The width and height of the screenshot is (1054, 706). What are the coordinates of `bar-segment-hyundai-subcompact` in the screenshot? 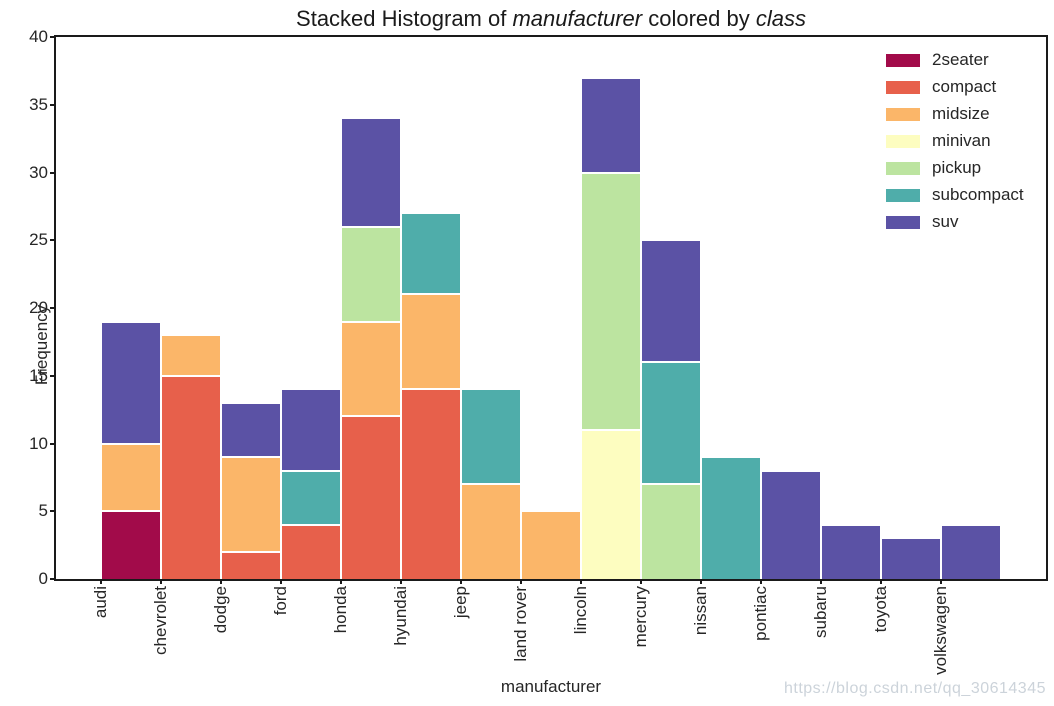 It's located at (431, 254).